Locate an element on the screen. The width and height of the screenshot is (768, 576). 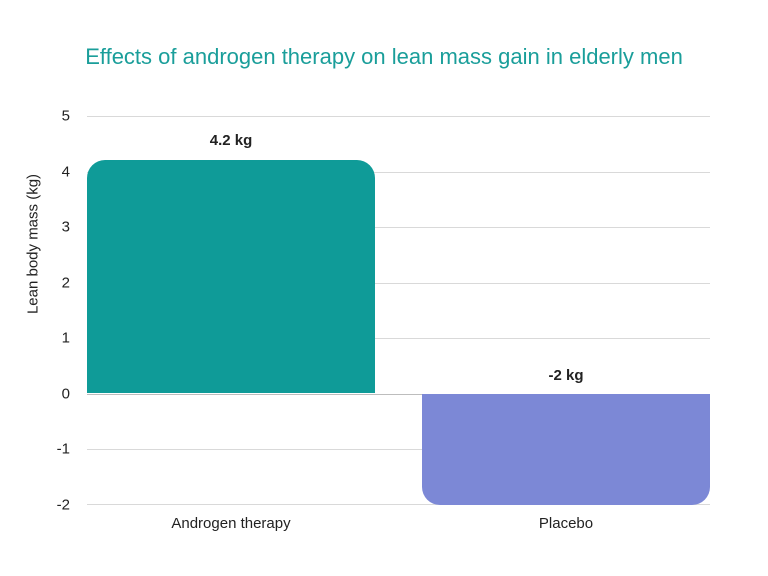
value-label-placebo: -2 kg is located at coordinates (566, 375).